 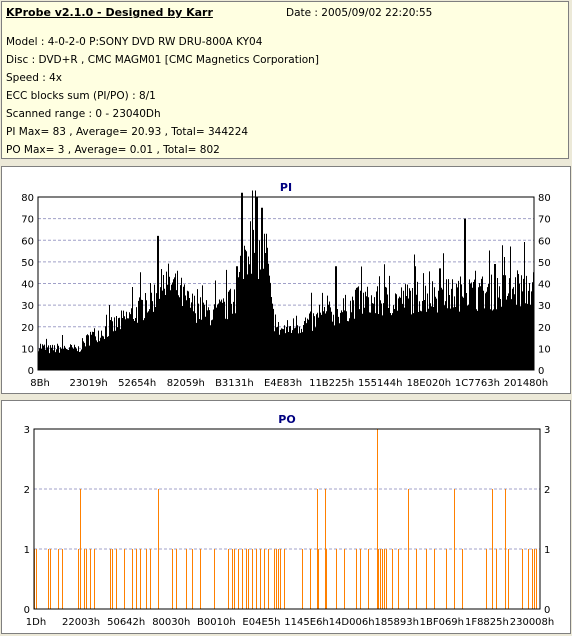 I want to click on pi-ytick-right: 10, so click(x=544, y=349).